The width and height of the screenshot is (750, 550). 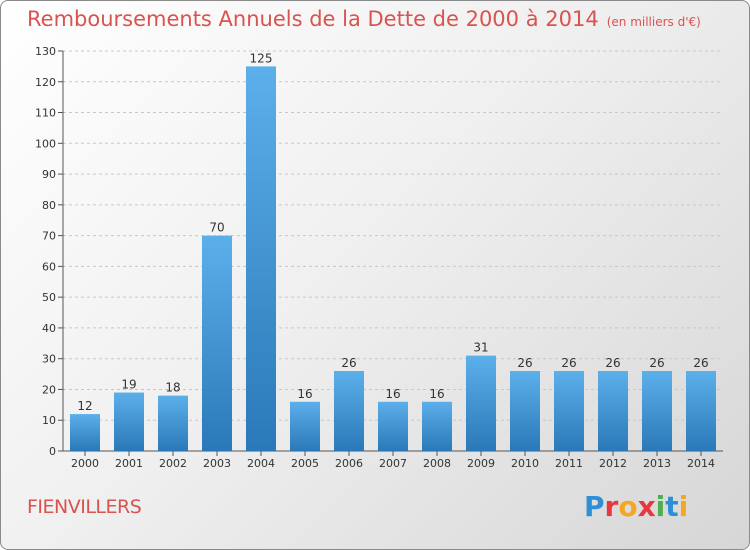 I want to click on y-tick-label: 80, so click(x=49, y=205).